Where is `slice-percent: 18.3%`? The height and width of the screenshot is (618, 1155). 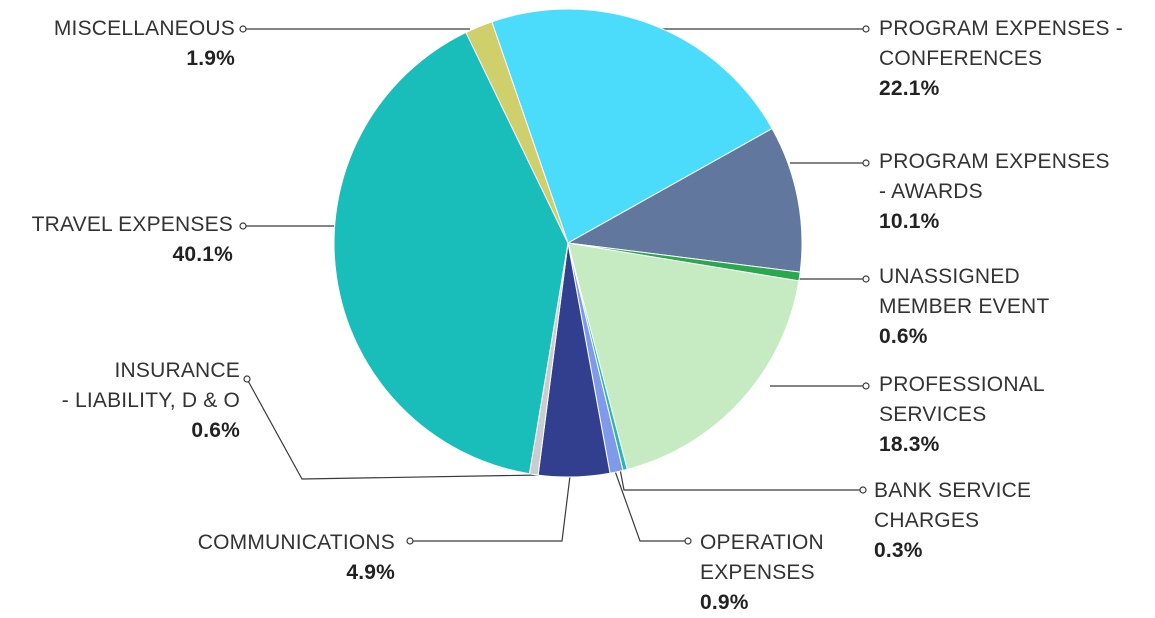 slice-percent: 18.3% is located at coordinates (909, 444).